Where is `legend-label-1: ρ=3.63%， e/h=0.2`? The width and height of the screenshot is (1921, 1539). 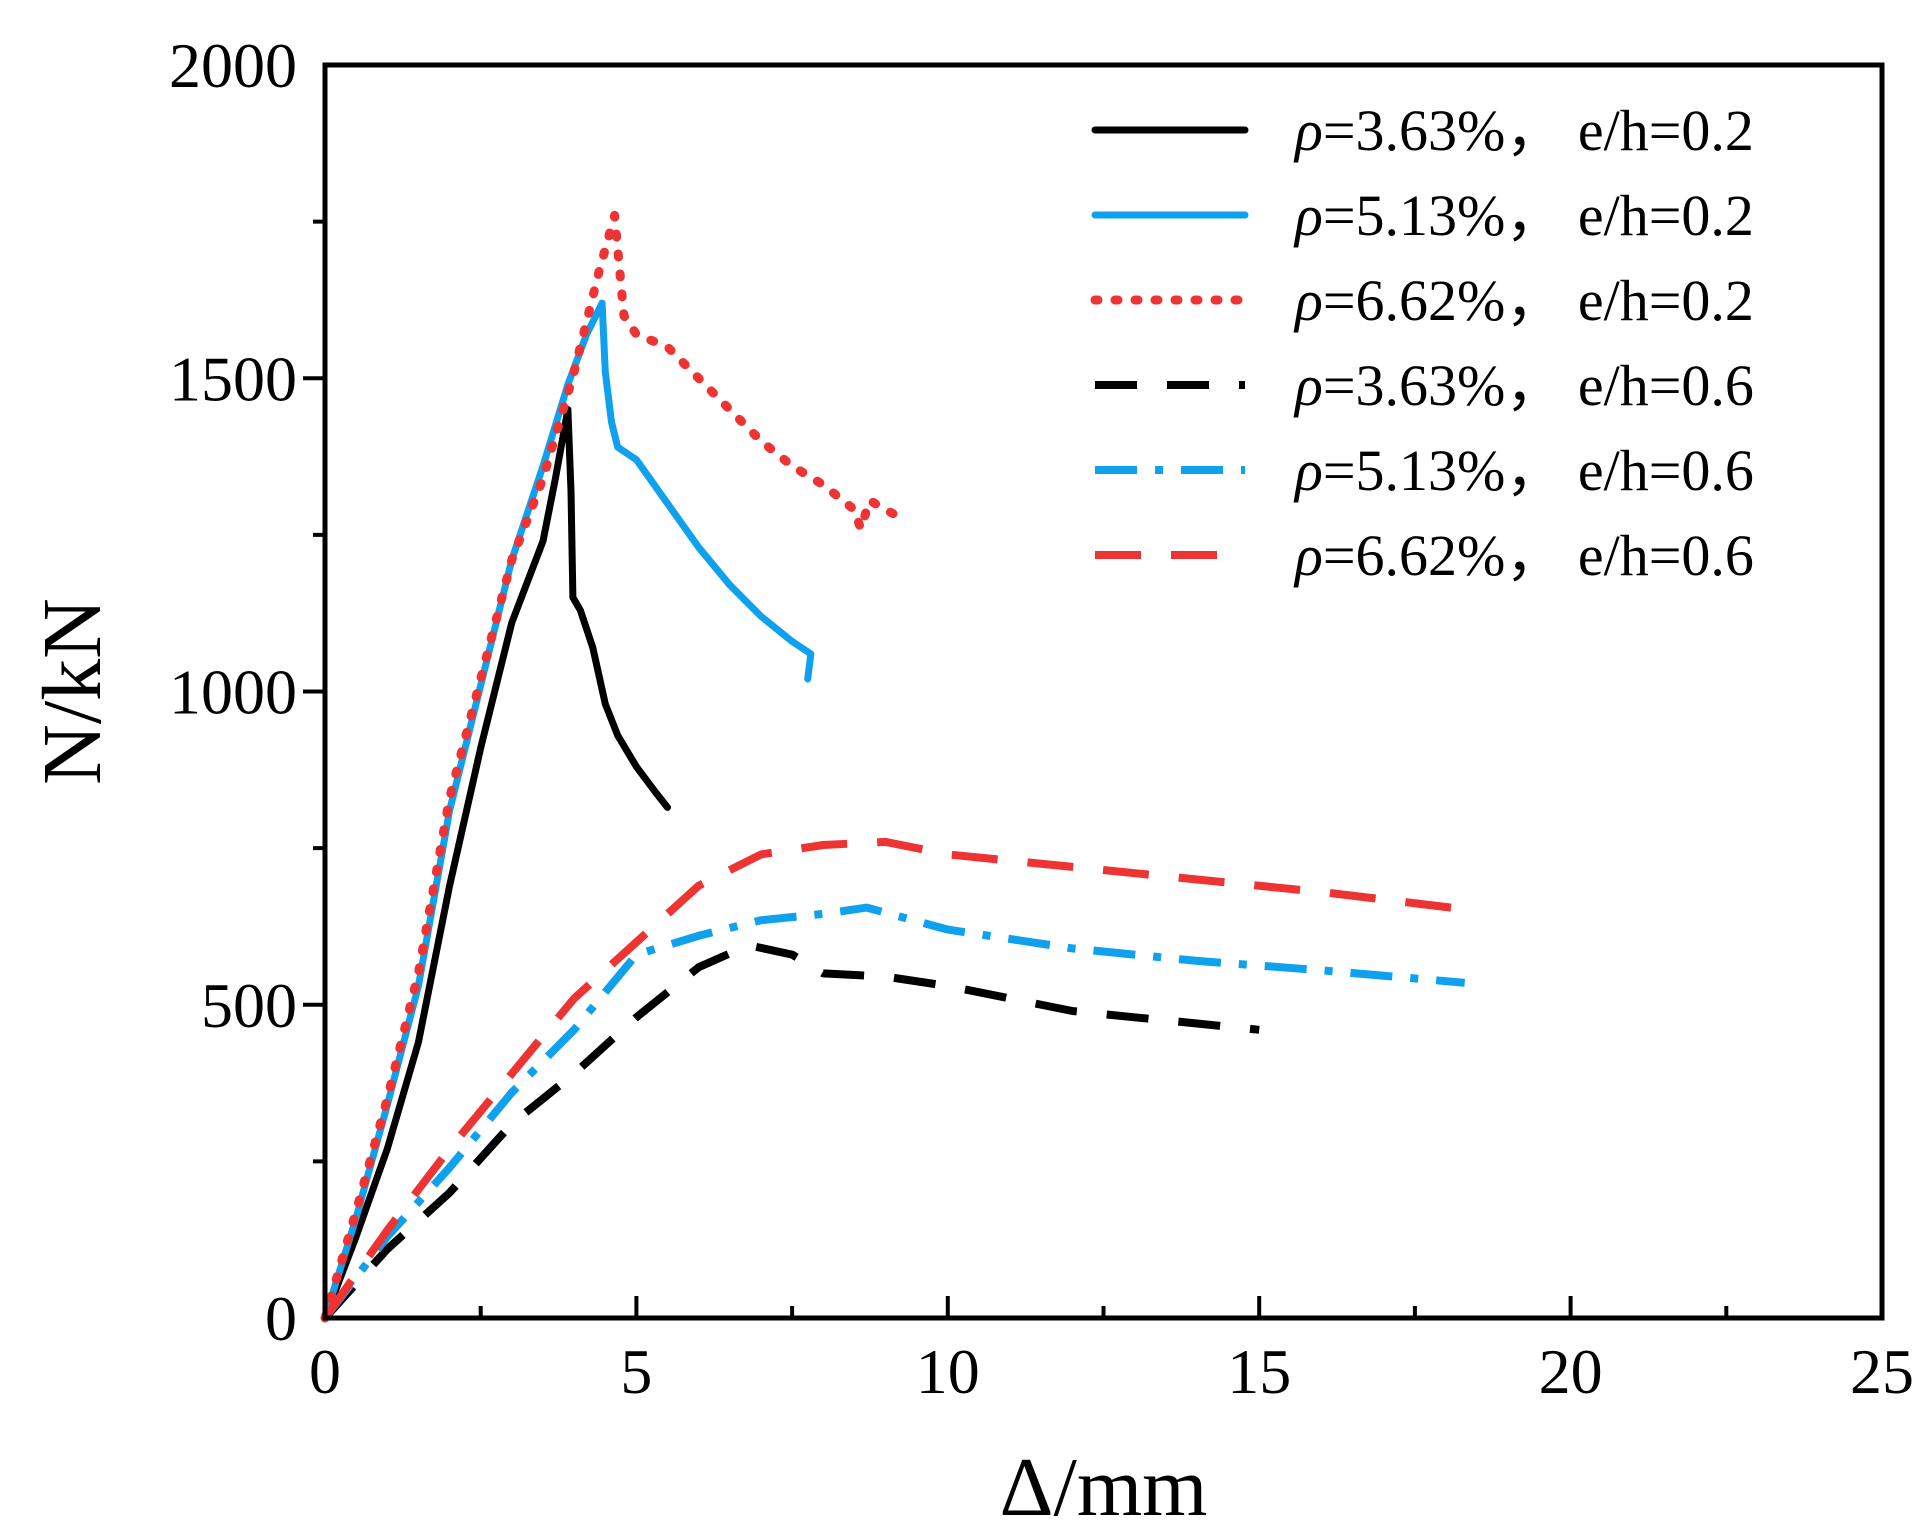 legend-label-1: ρ=3.63%， e/h=0.2 is located at coordinates (1523, 130).